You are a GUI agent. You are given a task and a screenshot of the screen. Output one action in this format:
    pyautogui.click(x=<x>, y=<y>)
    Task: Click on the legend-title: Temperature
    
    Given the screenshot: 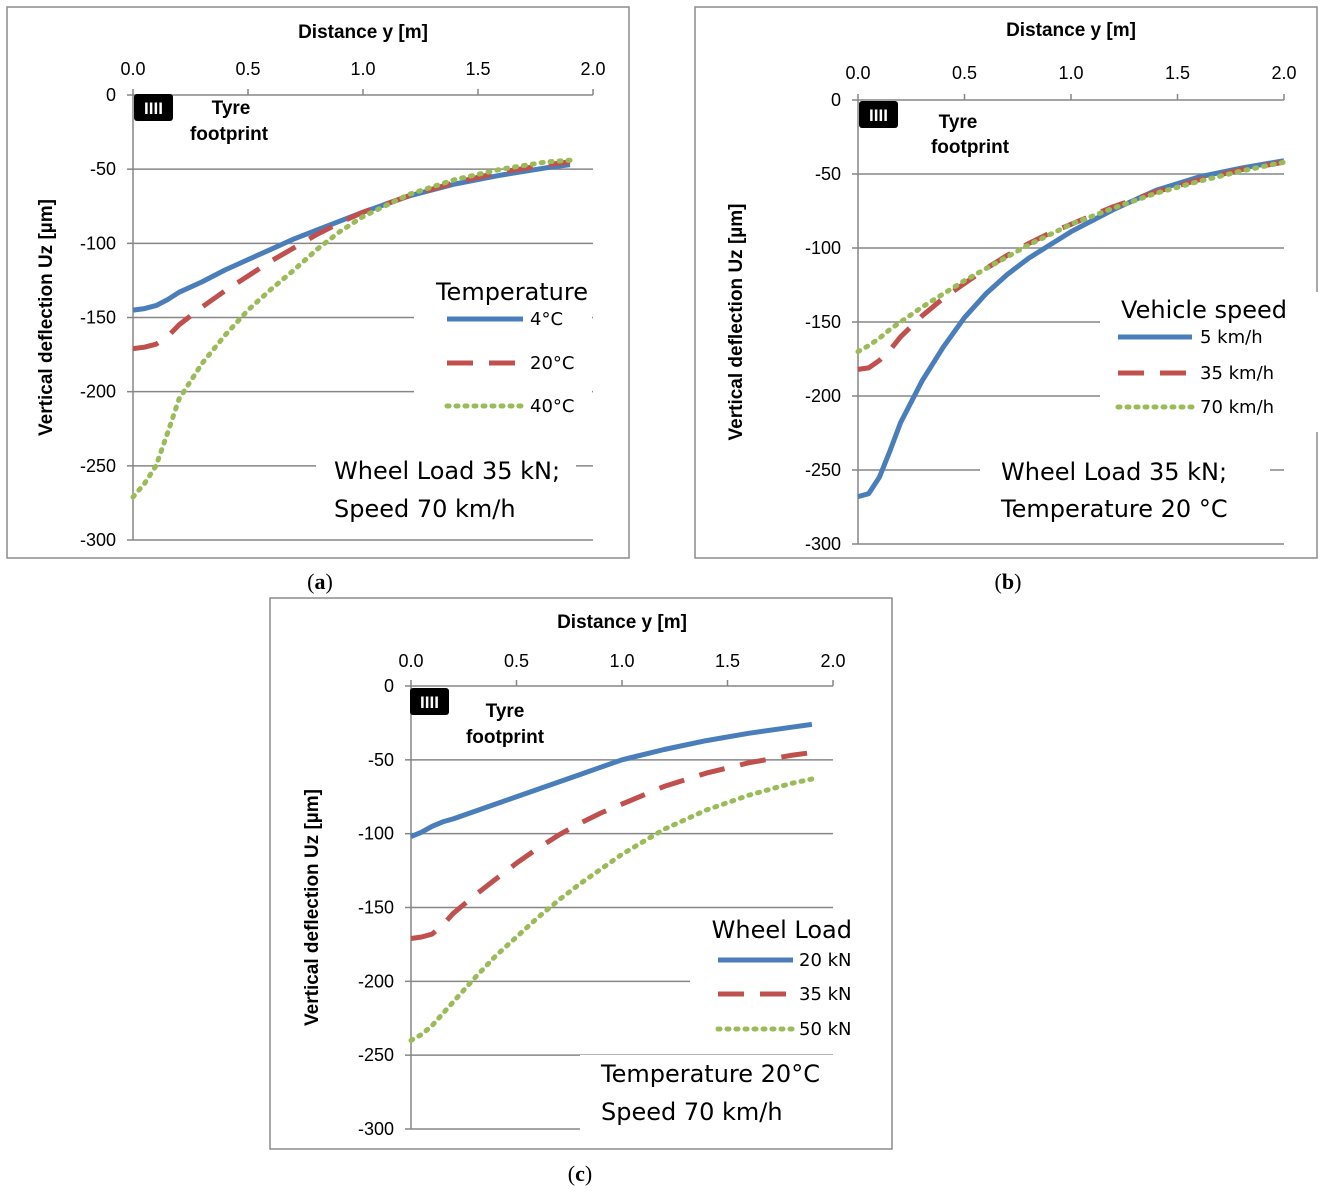 What is the action you would take?
    pyautogui.click(x=511, y=292)
    